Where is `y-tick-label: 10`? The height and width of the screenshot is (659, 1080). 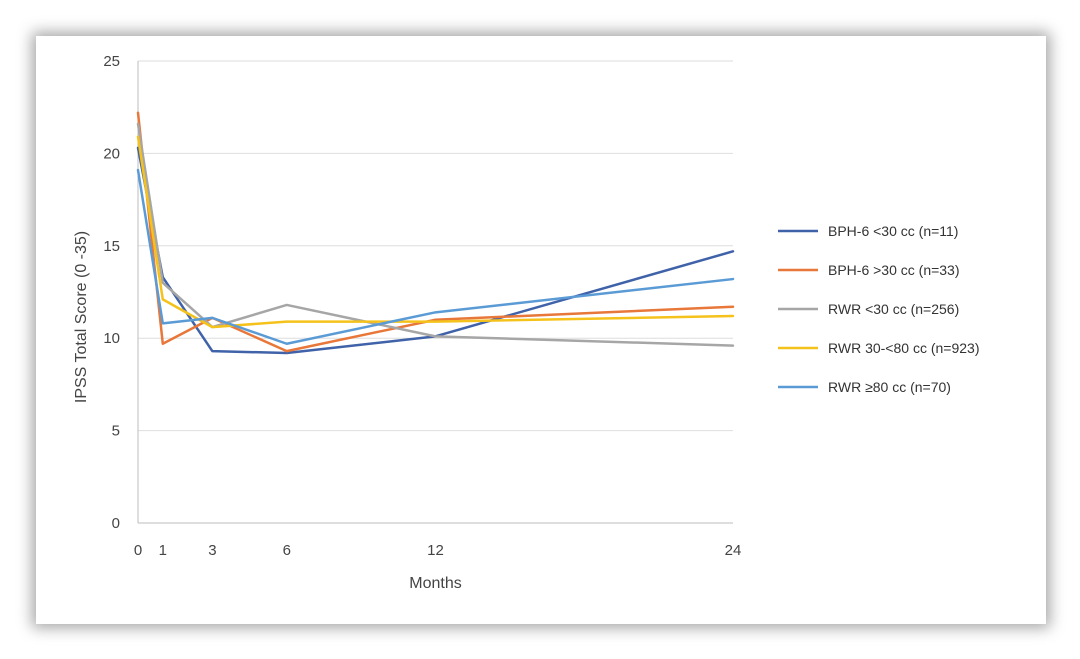
y-tick-label: 10 is located at coordinates (111, 338).